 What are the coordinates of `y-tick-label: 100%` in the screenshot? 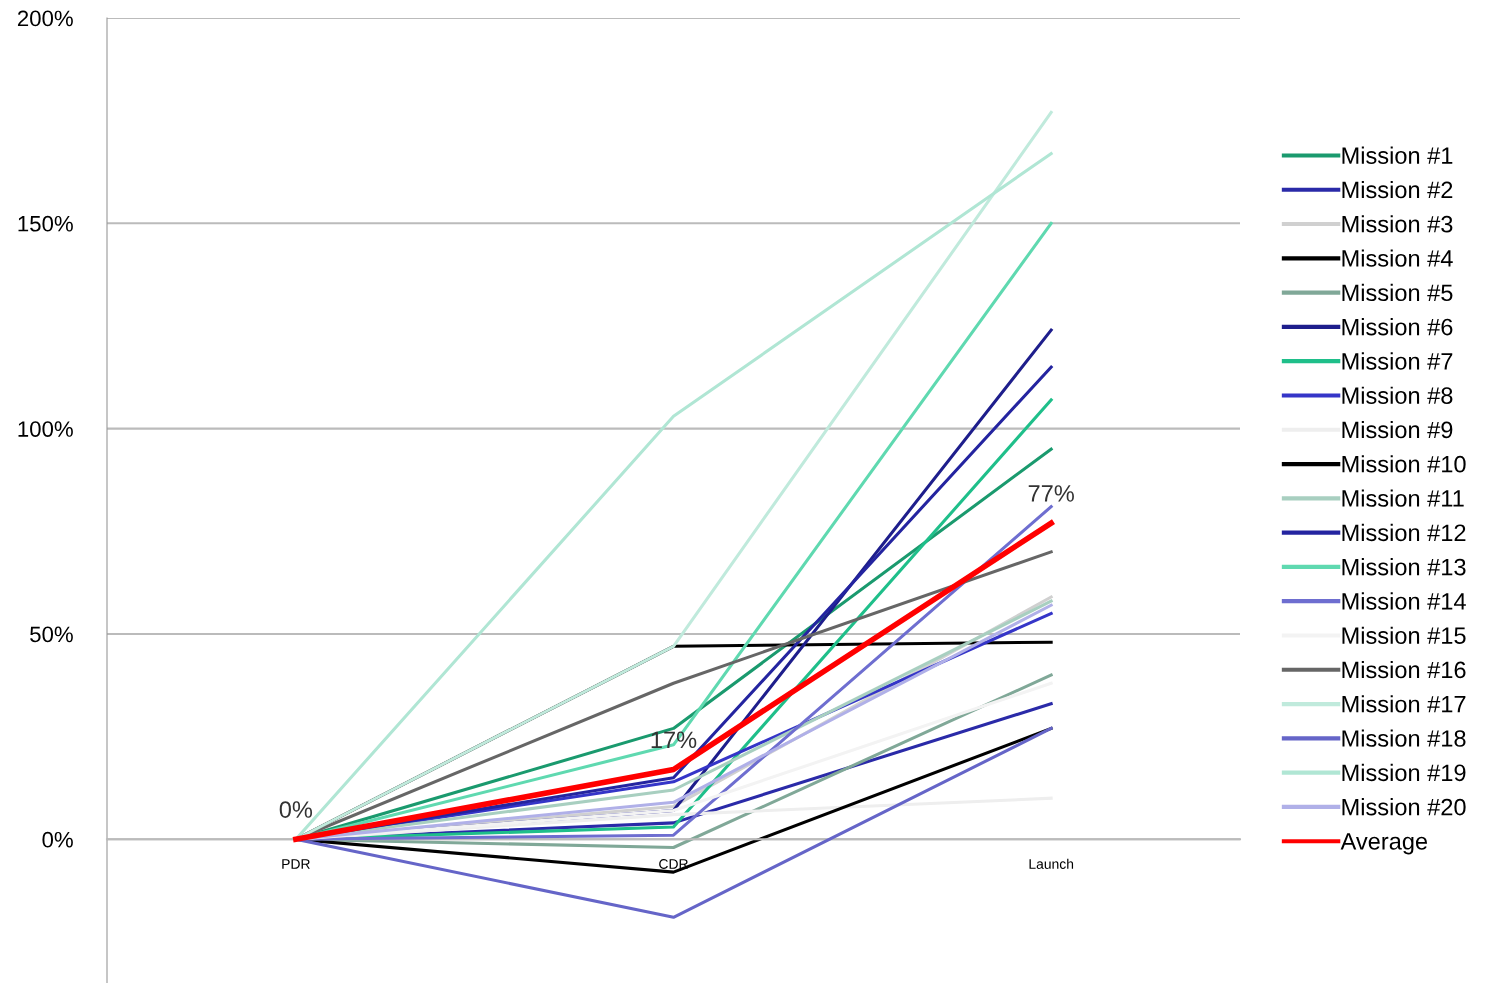 It's located at (45, 429).